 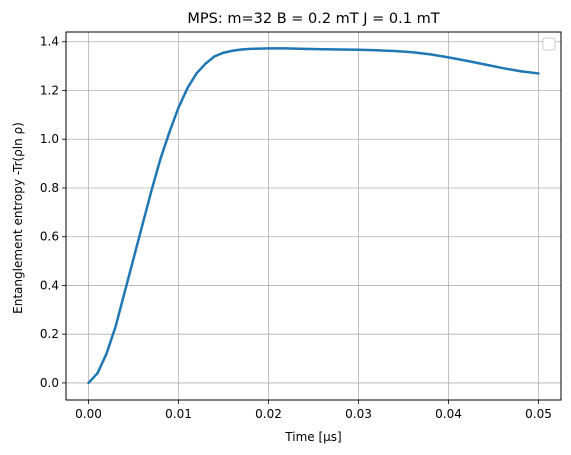 I want to click on x-tick-label: 0.00, so click(x=88, y=414).